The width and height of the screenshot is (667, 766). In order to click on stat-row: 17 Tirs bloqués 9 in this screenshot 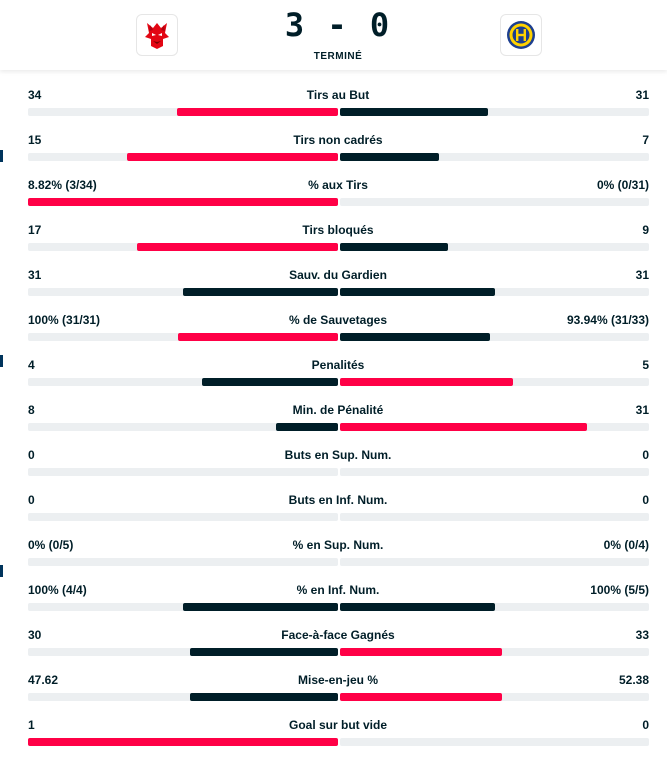, I will do `click(333, 237)`.